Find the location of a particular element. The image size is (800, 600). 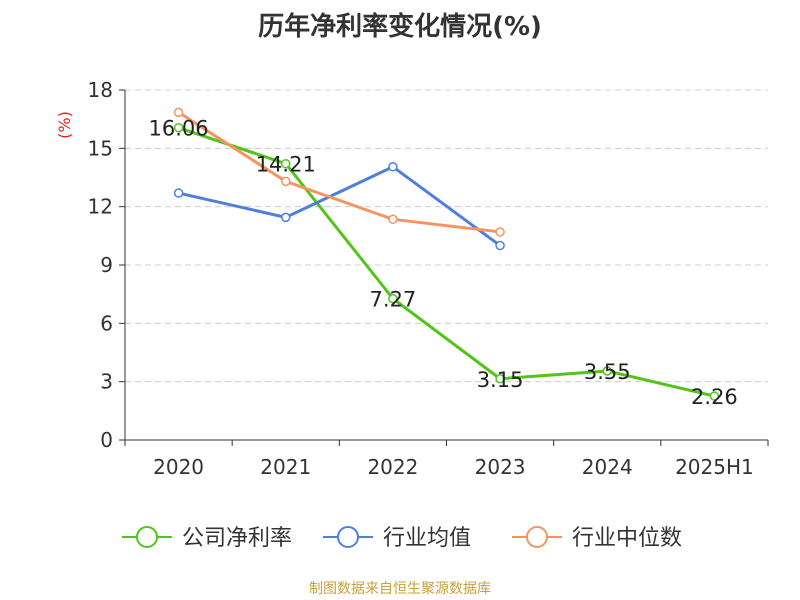

x-tick-label: 2023 is located at coordinates (500, 467).